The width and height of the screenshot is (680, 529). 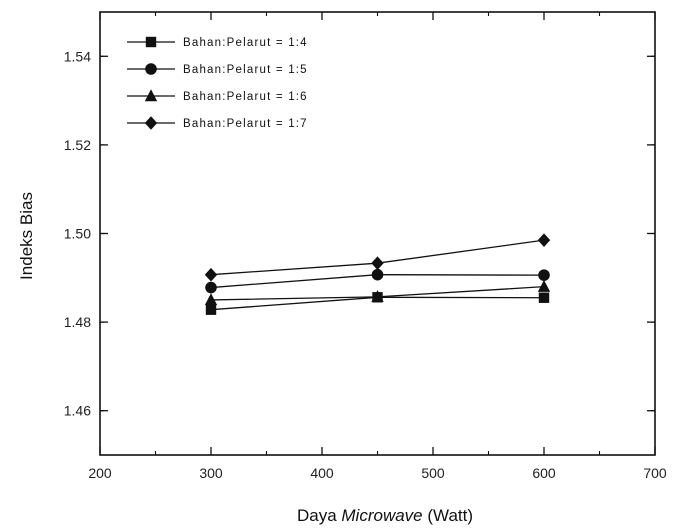 What do you see at coordinates (319, 515) in the screenshot?
I see `x-axis-title-prefix: Daya` at bounding box center [319, 515].